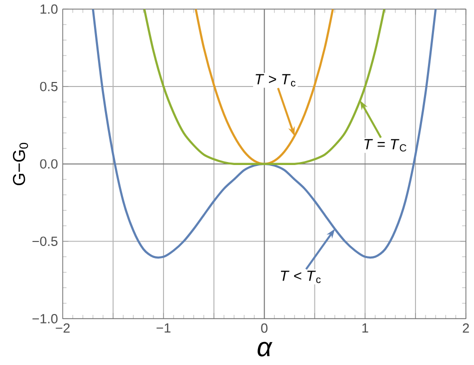  Describe the element at coordinates (63, 327) in the screenshot. I see `x-tick-label: −2` at that location.